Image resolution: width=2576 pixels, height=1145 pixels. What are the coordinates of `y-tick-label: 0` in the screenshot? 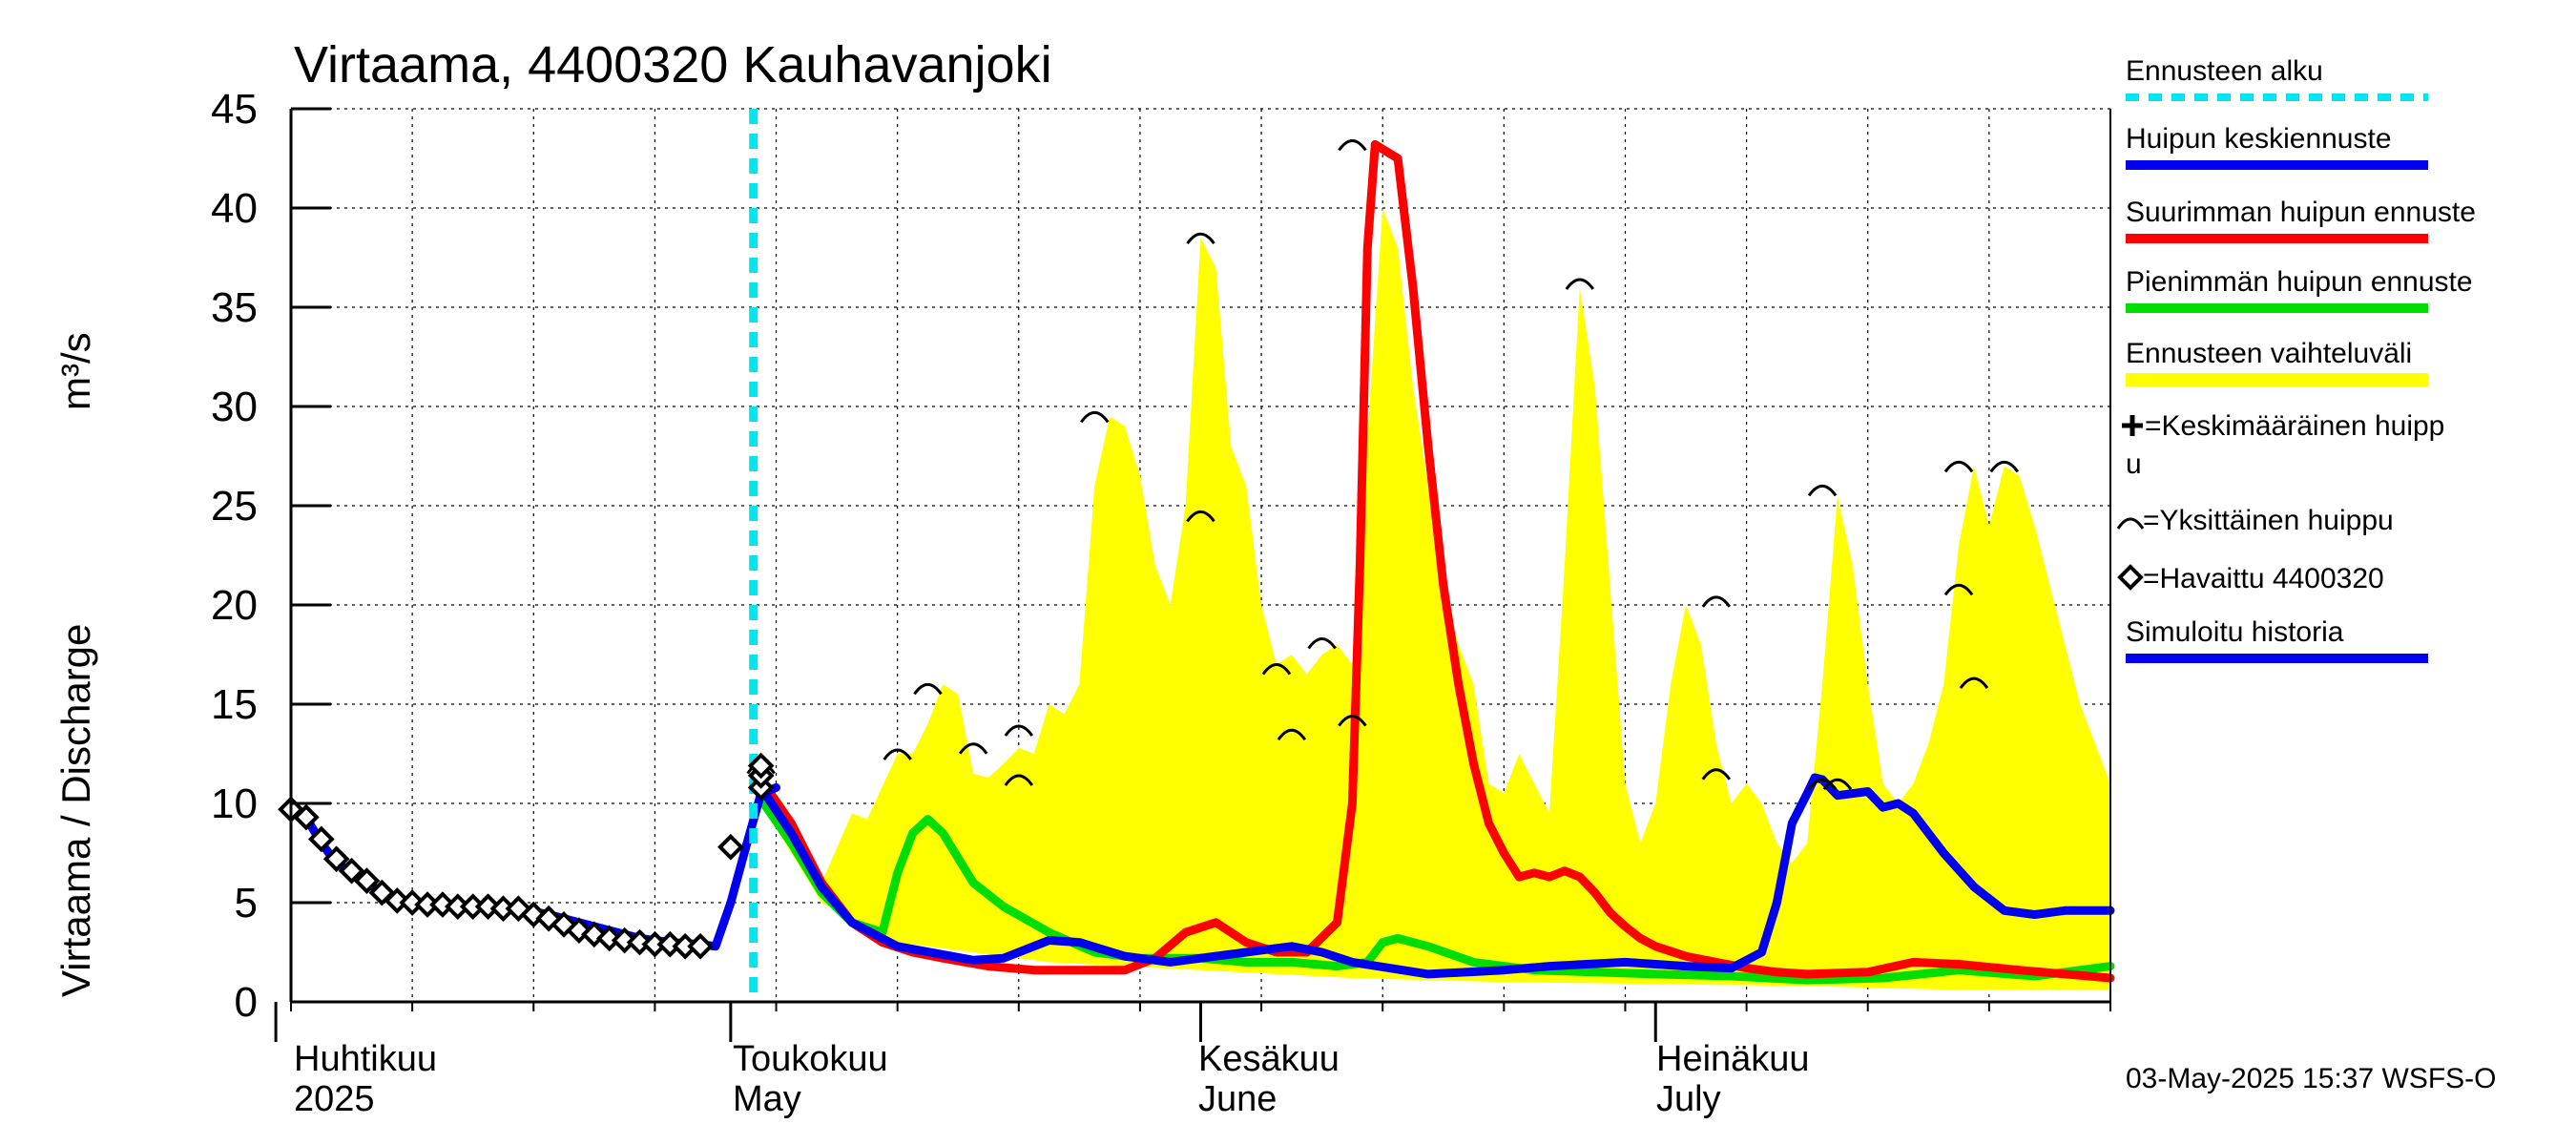 It's located at (246, 1003).